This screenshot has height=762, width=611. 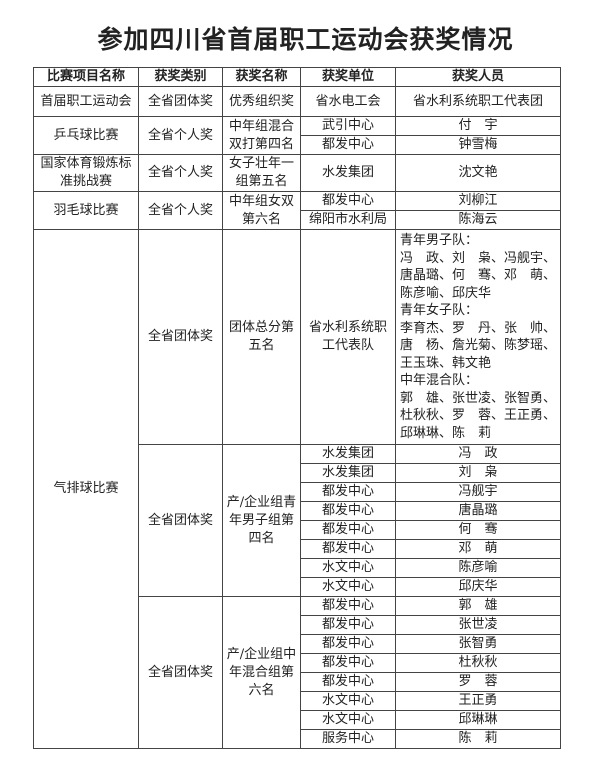 I want to click on event-name: 首届职工运动会, so click(x=86, y=101).